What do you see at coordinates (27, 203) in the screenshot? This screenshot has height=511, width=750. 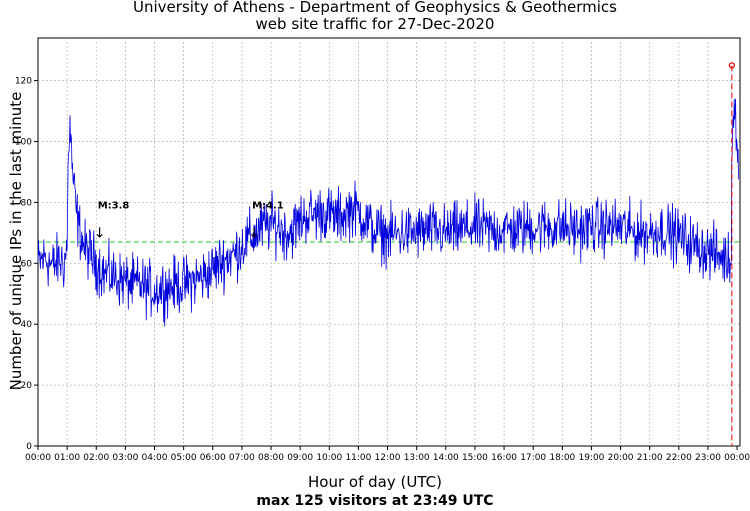 I see `y-tick-label: 80` at bounding box center [27, 203].